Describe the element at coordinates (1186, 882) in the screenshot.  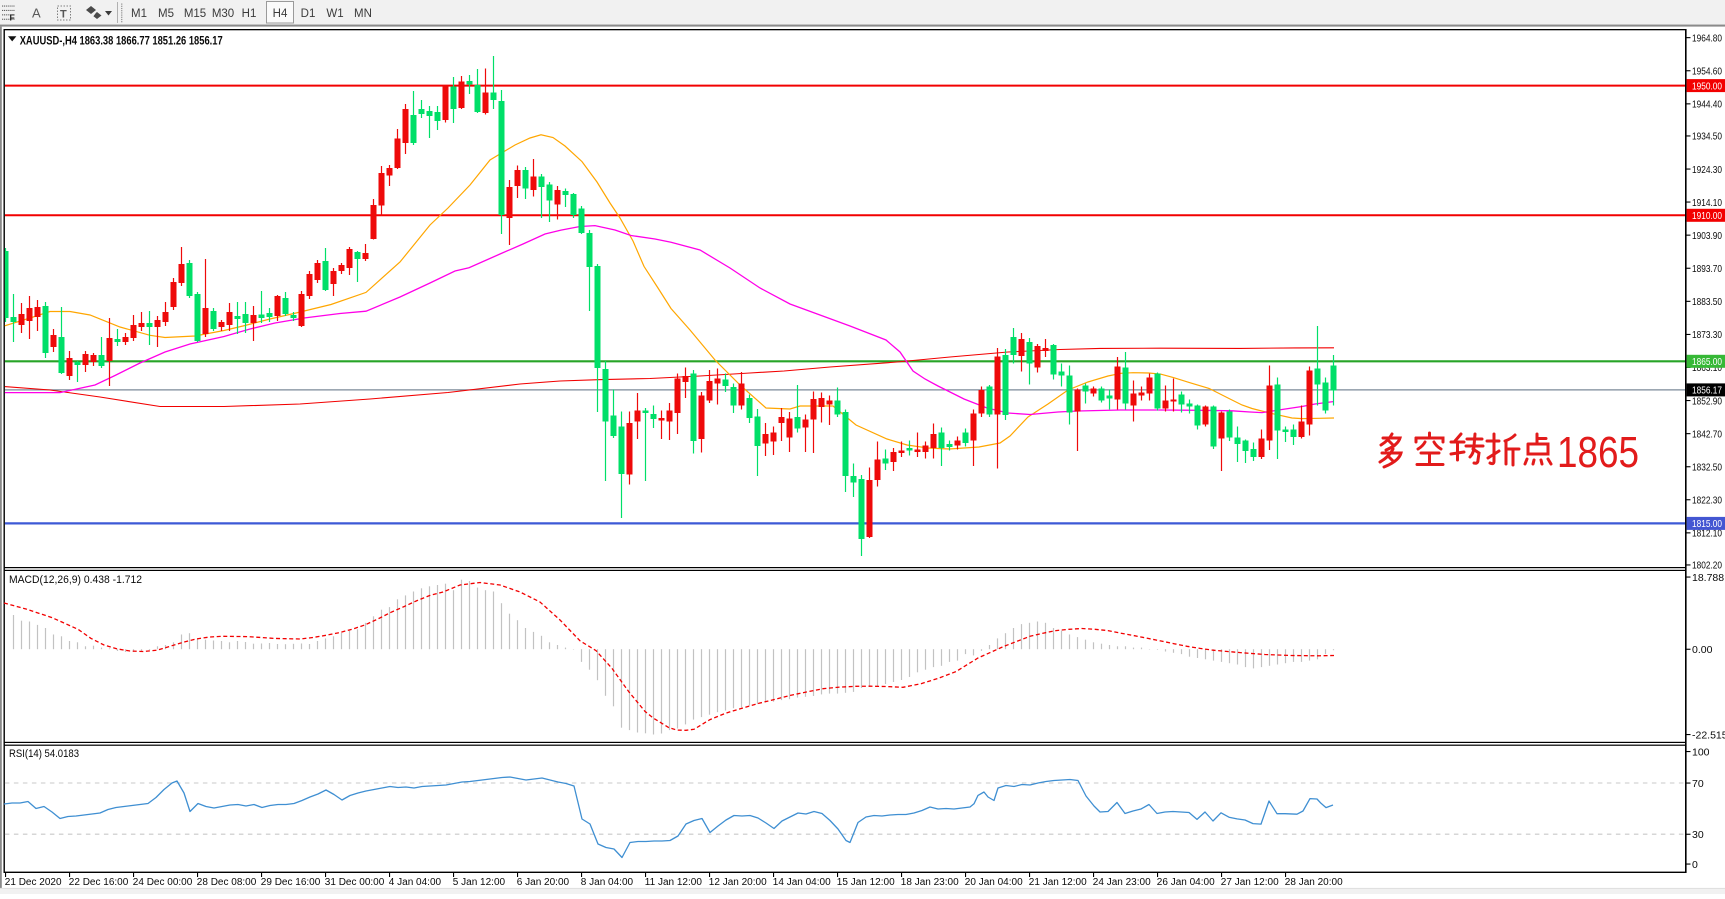
I see `svg-text: 26 Jan 04:00` at that location.